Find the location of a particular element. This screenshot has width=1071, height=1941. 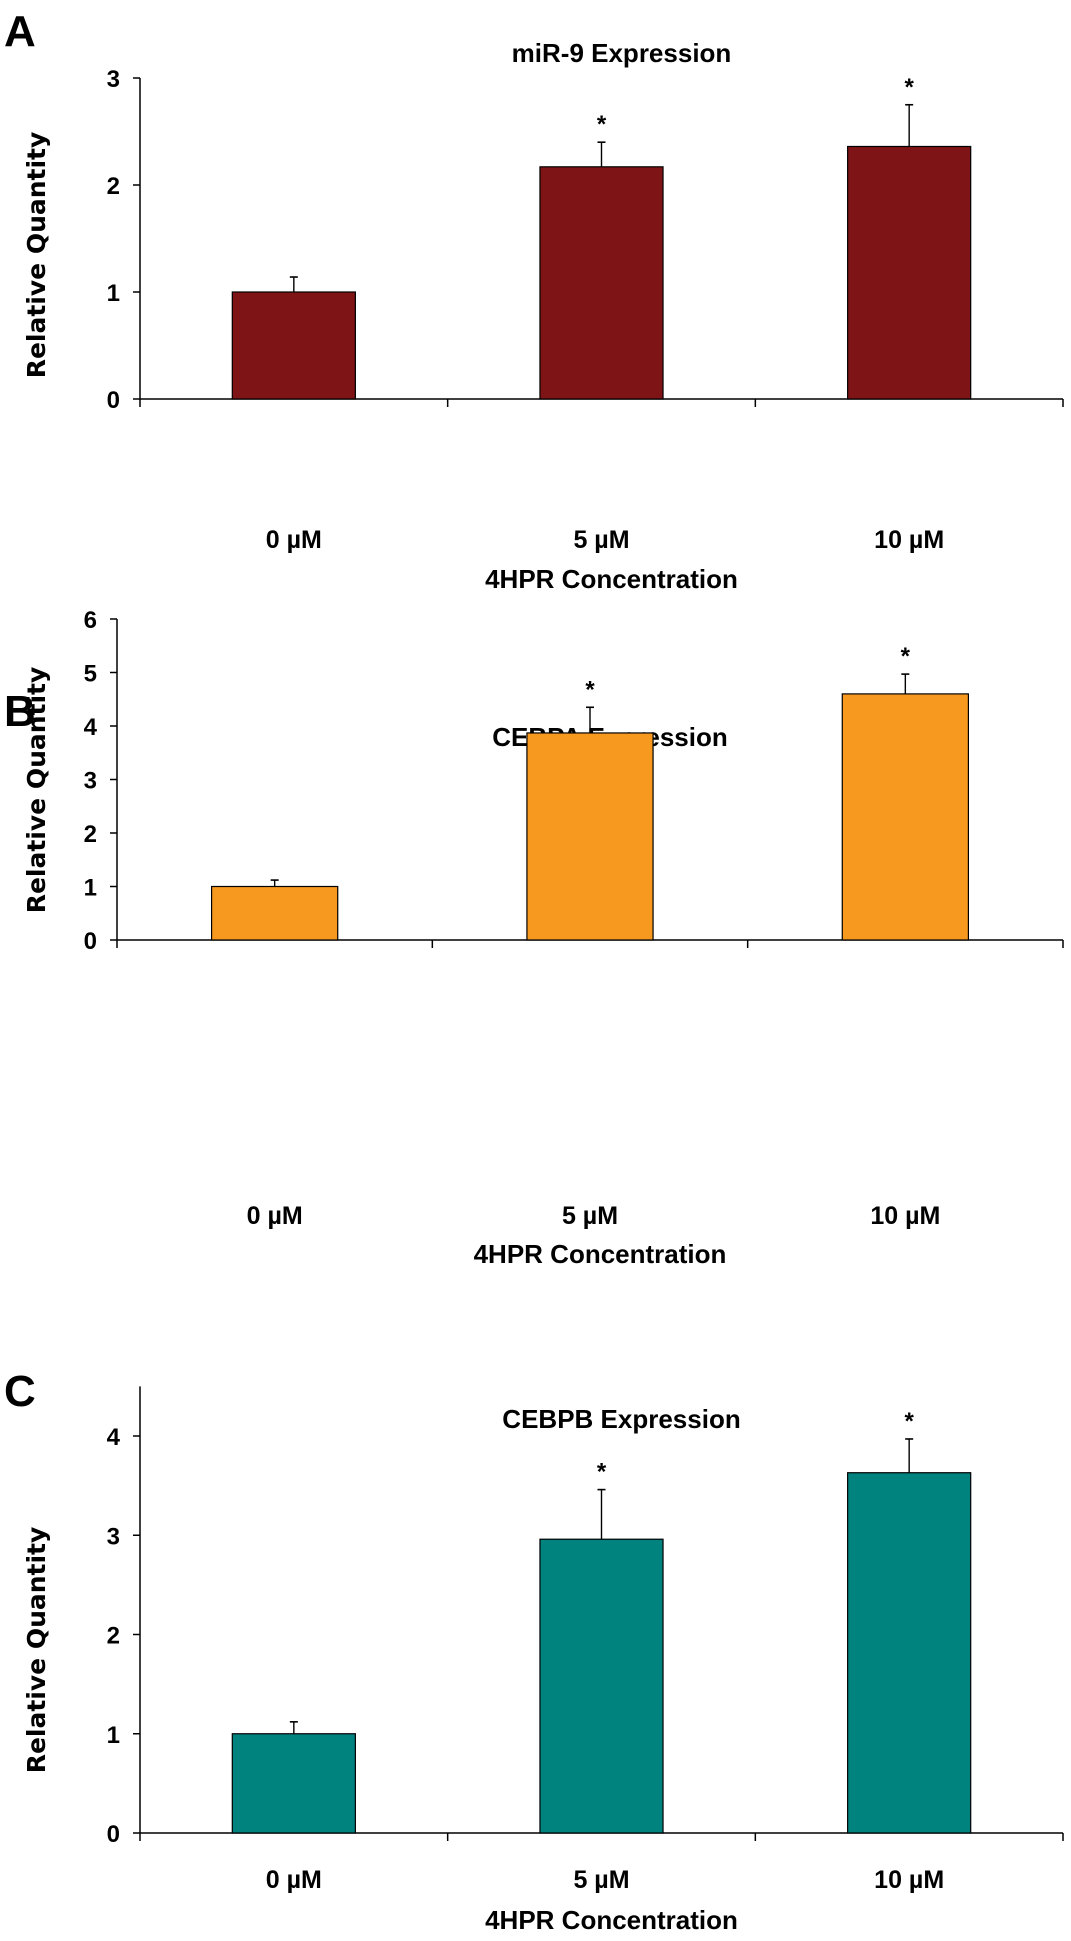

panel-letter: A is located at coordinates (20, 31).